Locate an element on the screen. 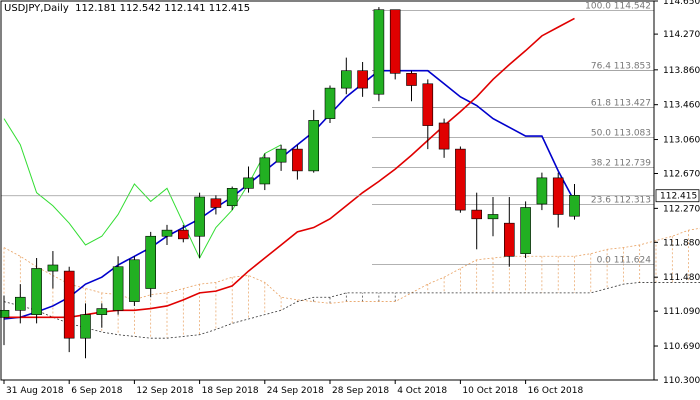 The height and width of the screenshot is (400, 700). chikou-span-line is located at coordinates (142, 189).